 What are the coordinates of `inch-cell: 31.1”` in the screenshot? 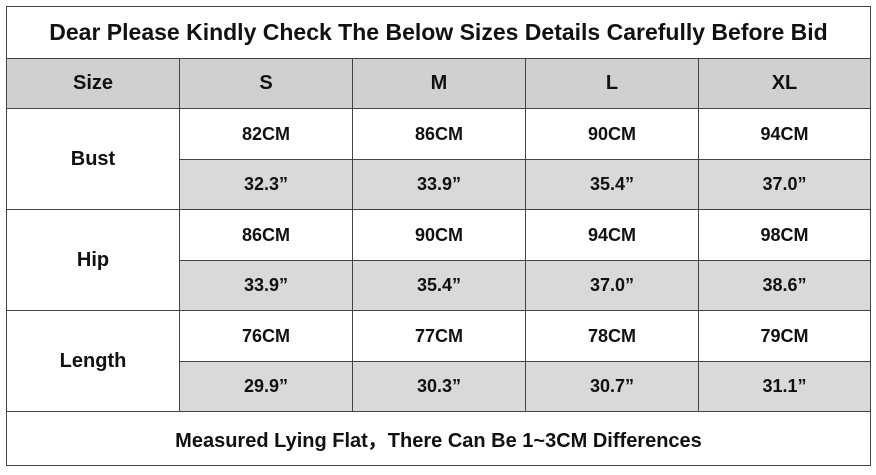 It's located at (784, 386).